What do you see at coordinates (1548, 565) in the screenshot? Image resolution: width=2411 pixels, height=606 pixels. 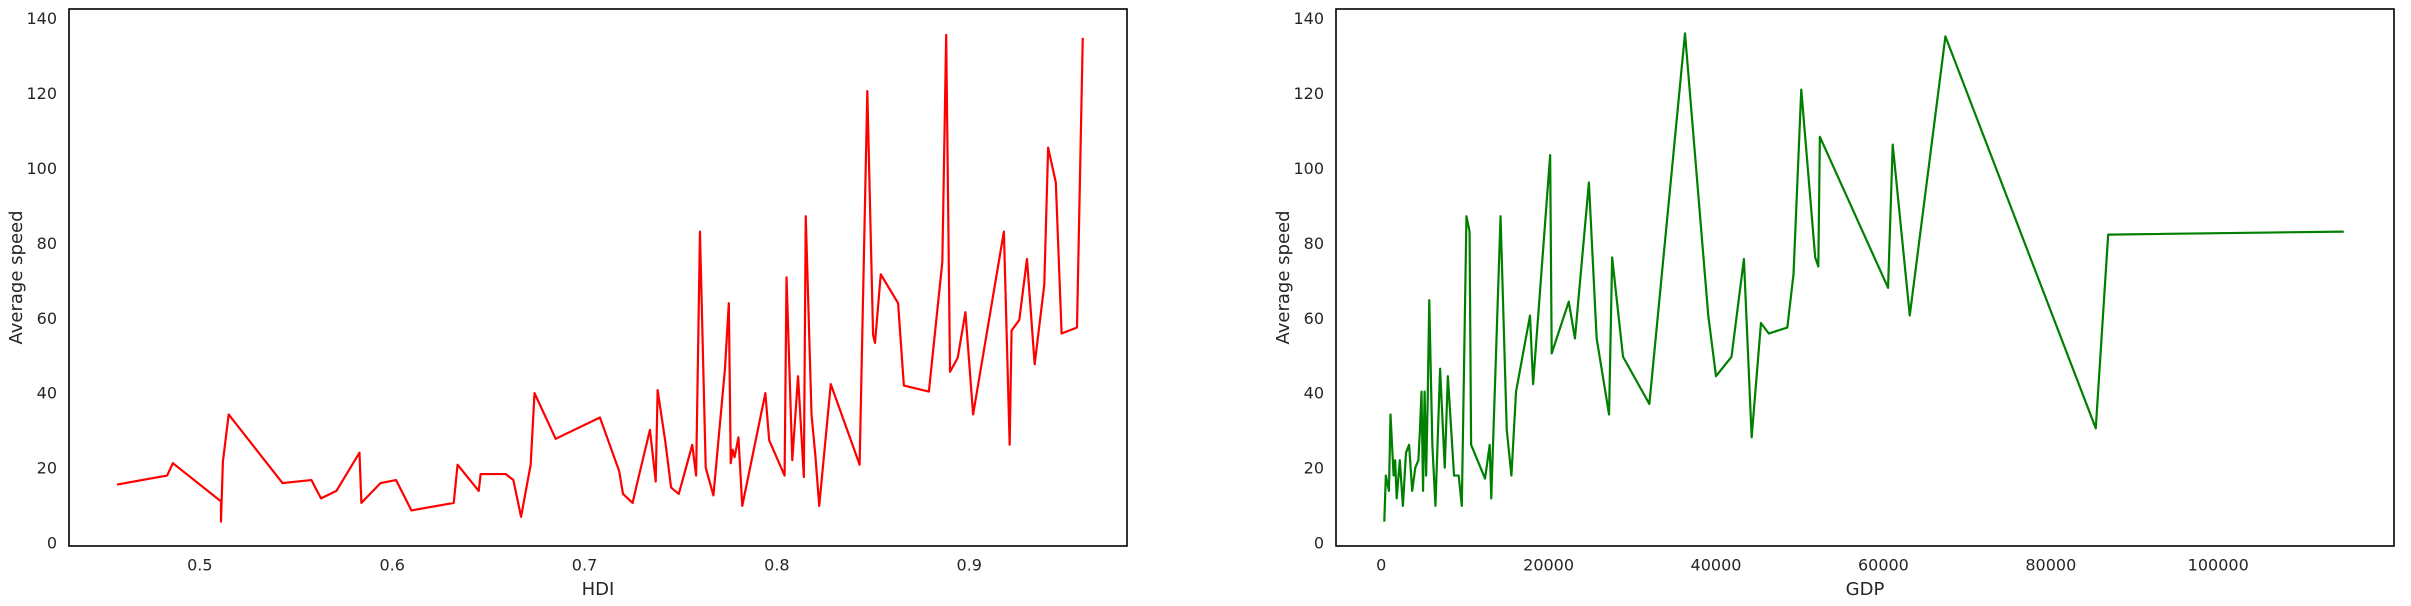 I see `x-tick-label: 20000` at bounding box center [1548, 565].